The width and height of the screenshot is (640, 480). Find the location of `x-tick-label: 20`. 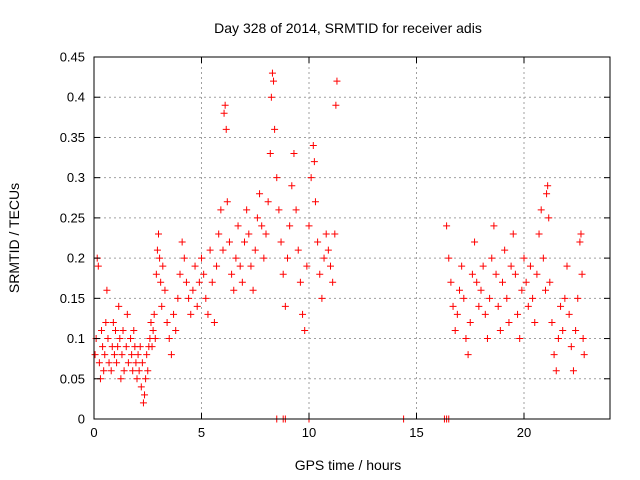

x-tick-label: 20 is located at coordinates (524, 432).